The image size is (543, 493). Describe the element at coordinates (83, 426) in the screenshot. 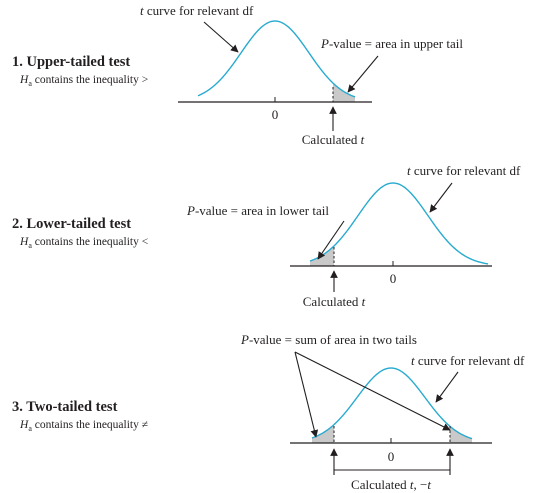

I see `panel-3-hypothesis: Ha contains the inequality ≠` at that location.